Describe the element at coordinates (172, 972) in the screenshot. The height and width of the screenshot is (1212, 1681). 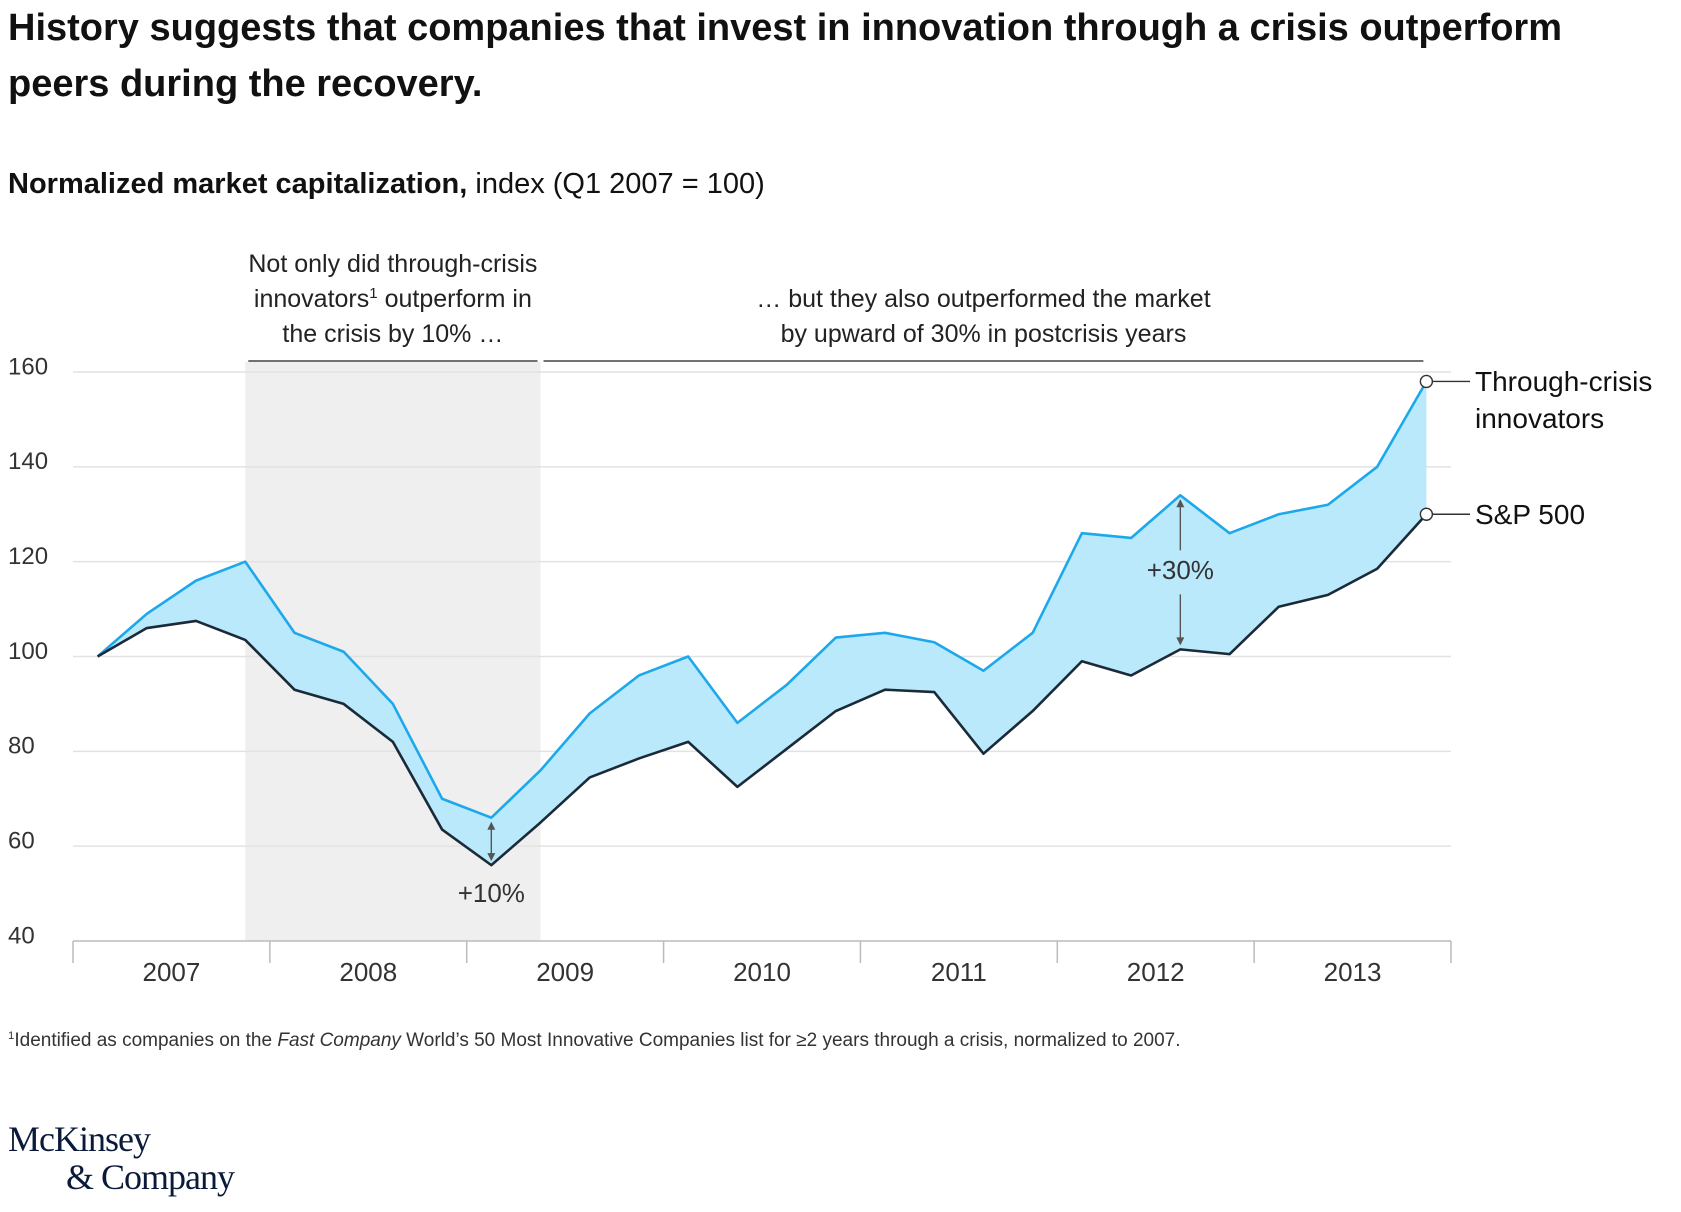
I see `x-tick-label: 2007` at that location.